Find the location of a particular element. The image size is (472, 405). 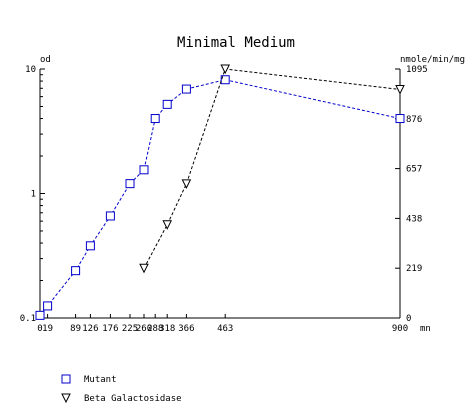

legend-marker-beta-galactosidase is located at coordinates (66, 398).